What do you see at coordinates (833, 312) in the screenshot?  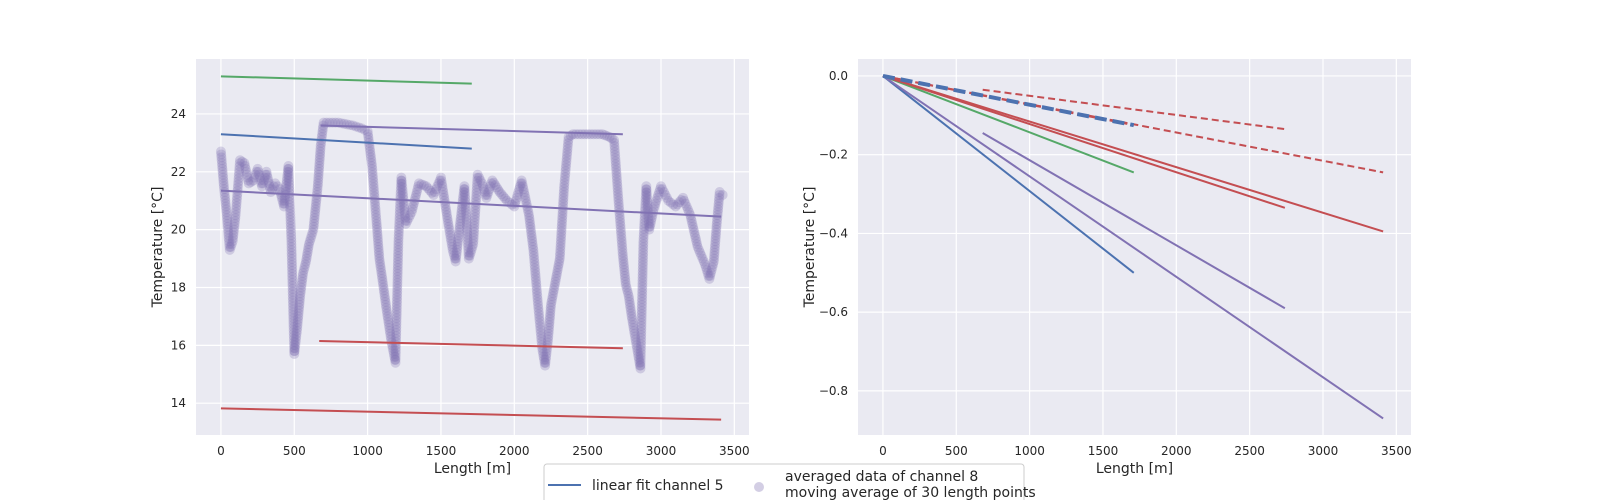 I see `y-tick-label: −0.6` at bounding box center [833, 312].